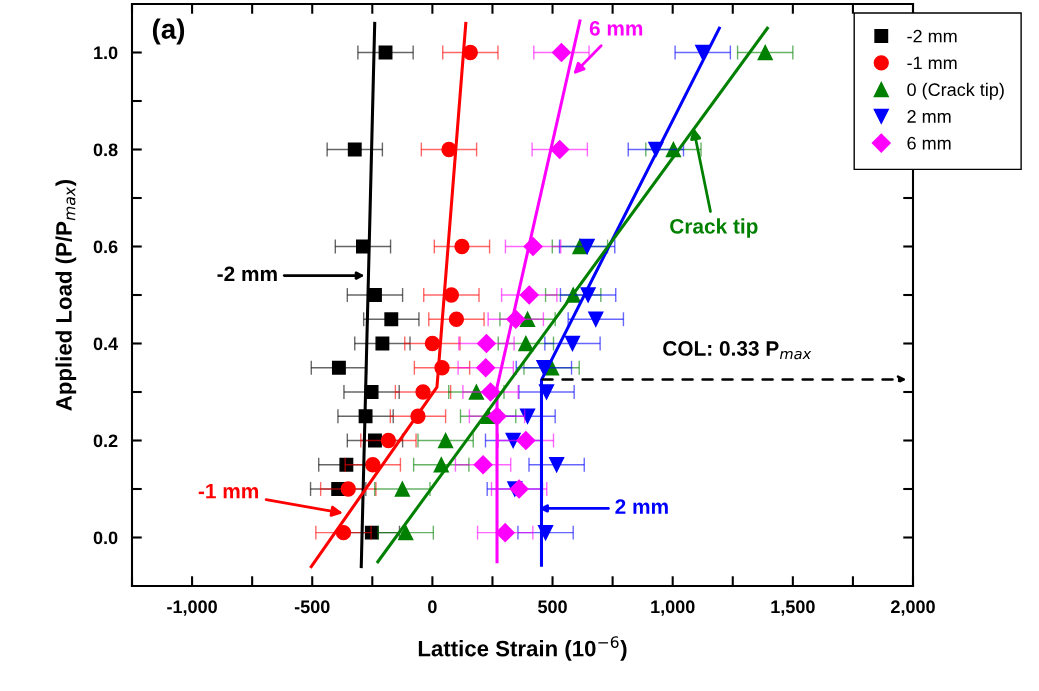  What do you see at coordinates (168, 31) in the screenshot?
I see `annotation: (a)` at bounding box center [168, 31].